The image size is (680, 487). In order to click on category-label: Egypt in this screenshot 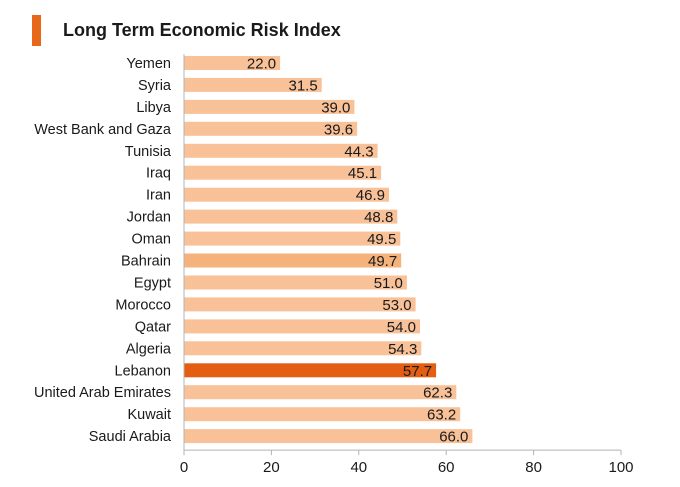, I will do `click(152, 284)`.